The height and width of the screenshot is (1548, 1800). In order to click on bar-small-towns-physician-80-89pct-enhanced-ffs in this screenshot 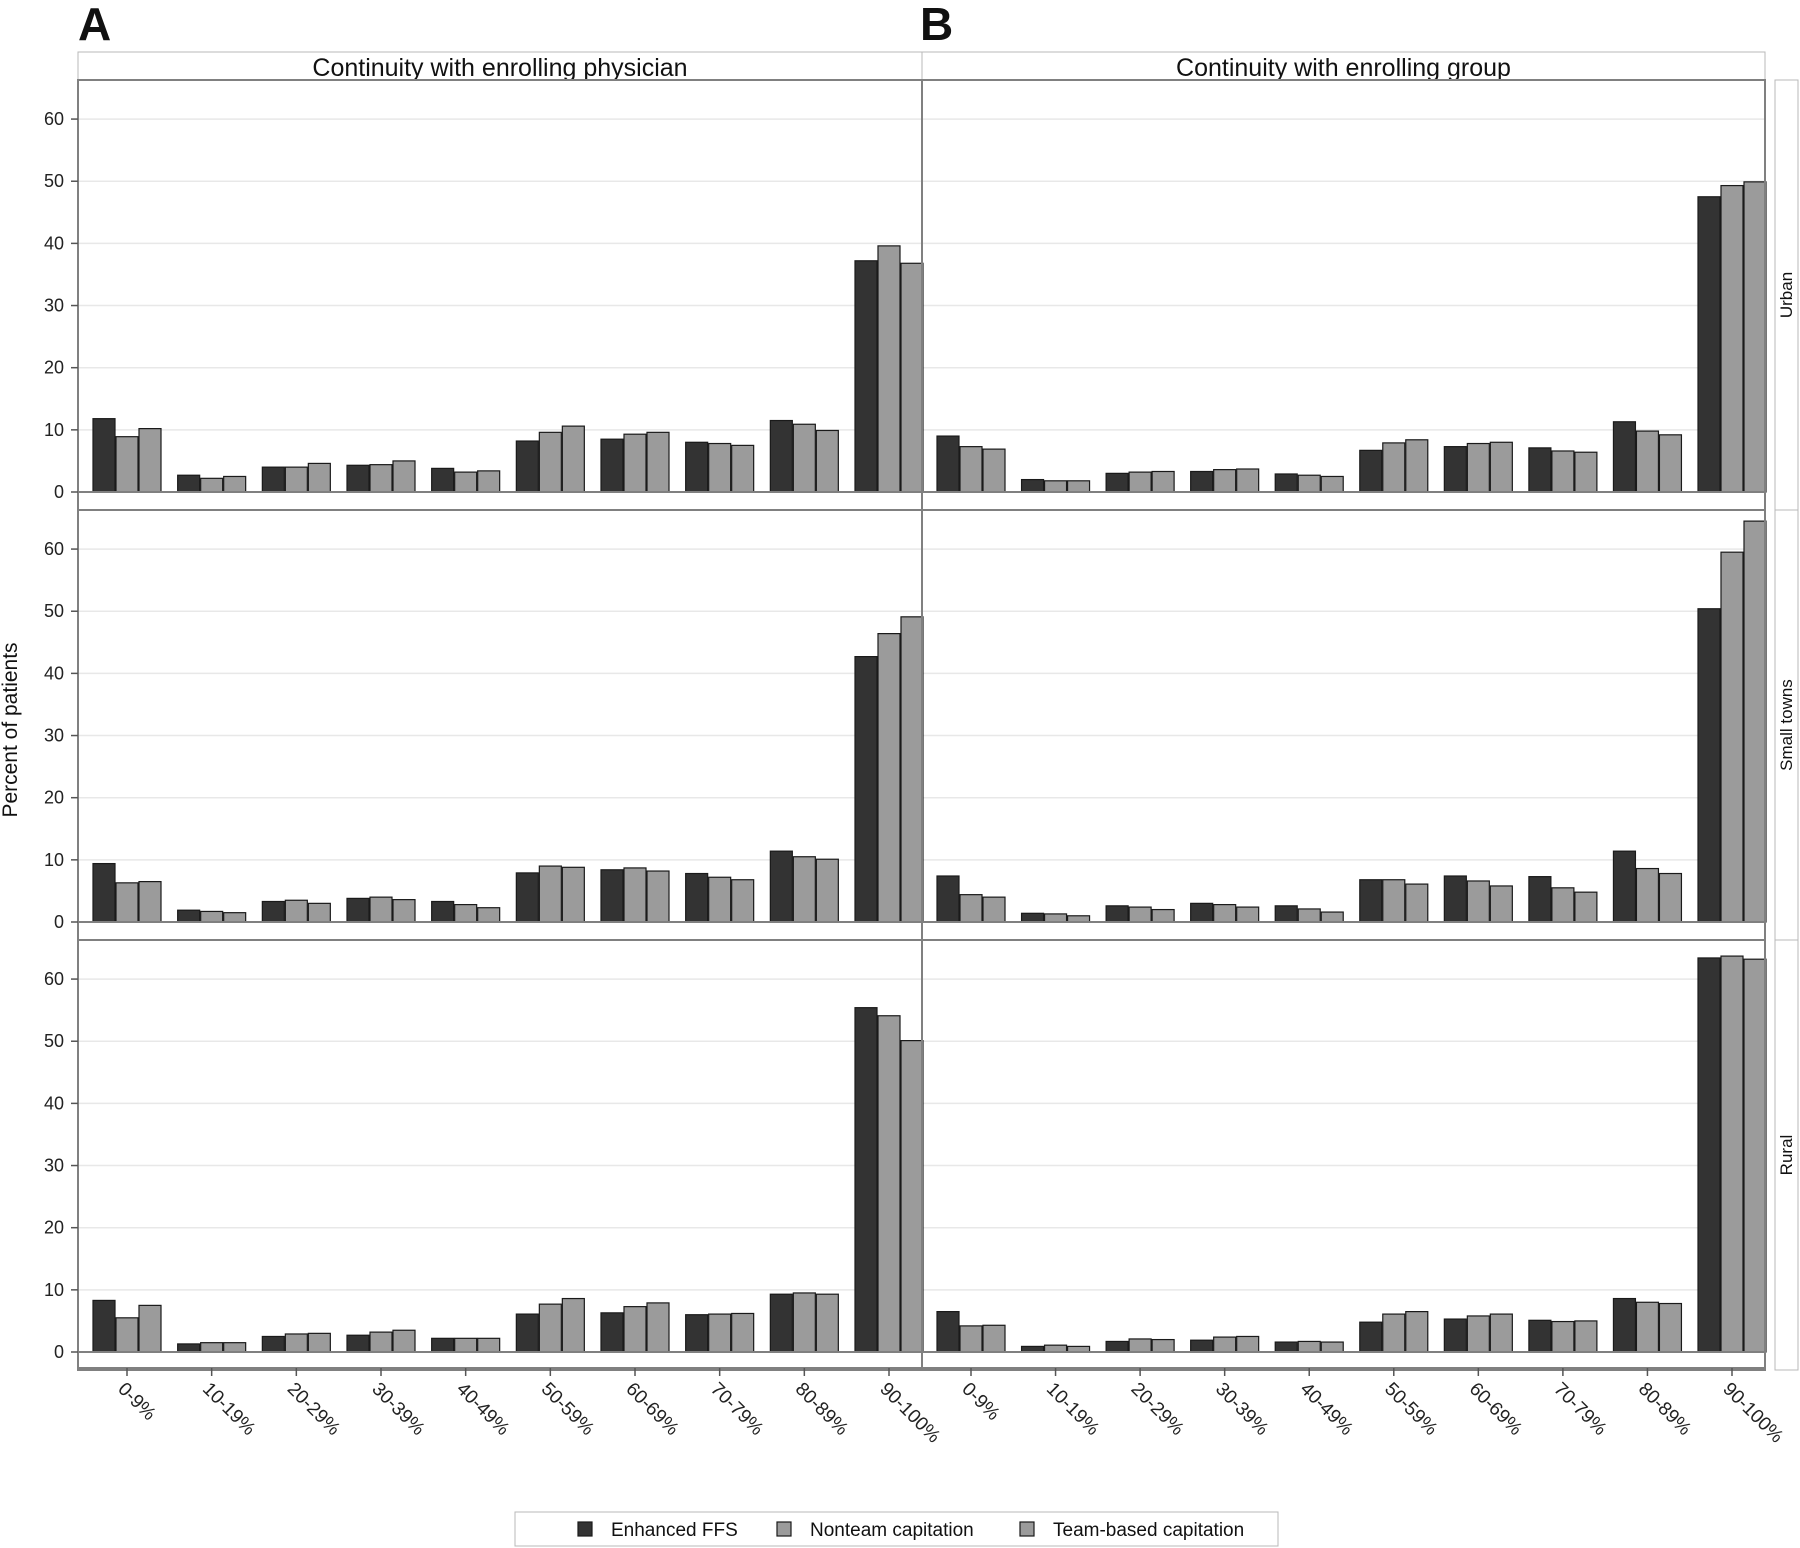, I will do `click(781, 886)`.